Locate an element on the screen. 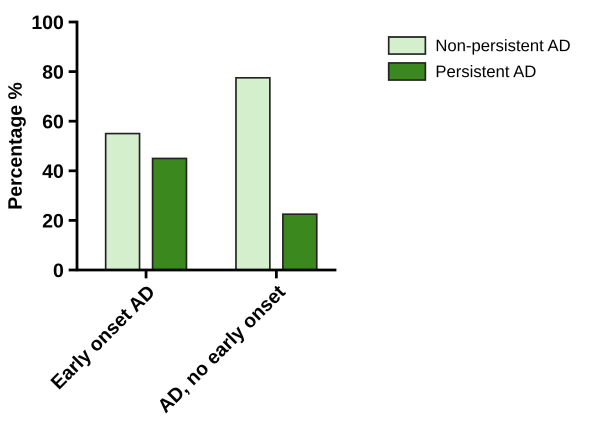 The image size is (600, 425). y-axis-title: Percentage % is located at coordinates (17, 145).